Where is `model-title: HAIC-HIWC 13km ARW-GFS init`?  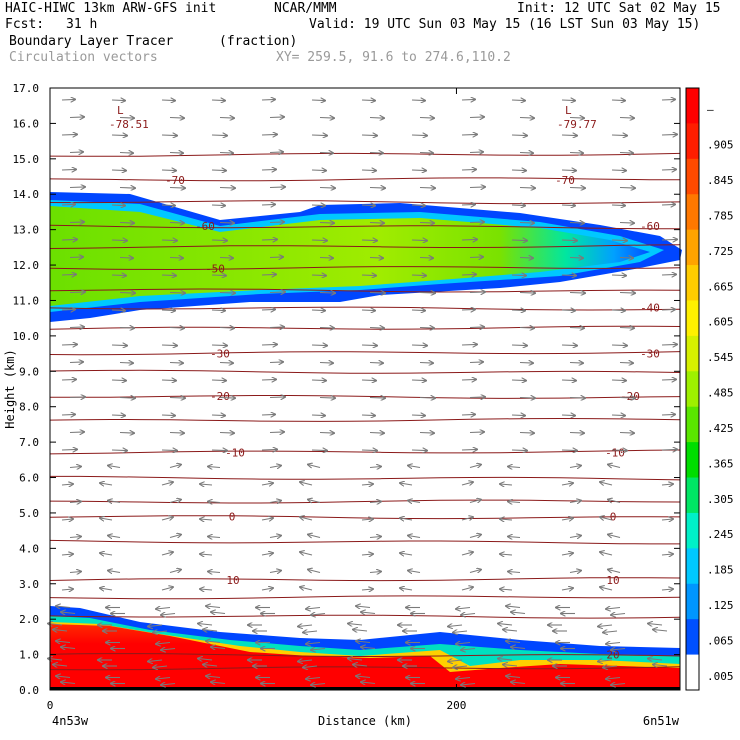 model-title: HAIC-HIWC 13km ARW-GFS init is located at coordinates (111, 8).